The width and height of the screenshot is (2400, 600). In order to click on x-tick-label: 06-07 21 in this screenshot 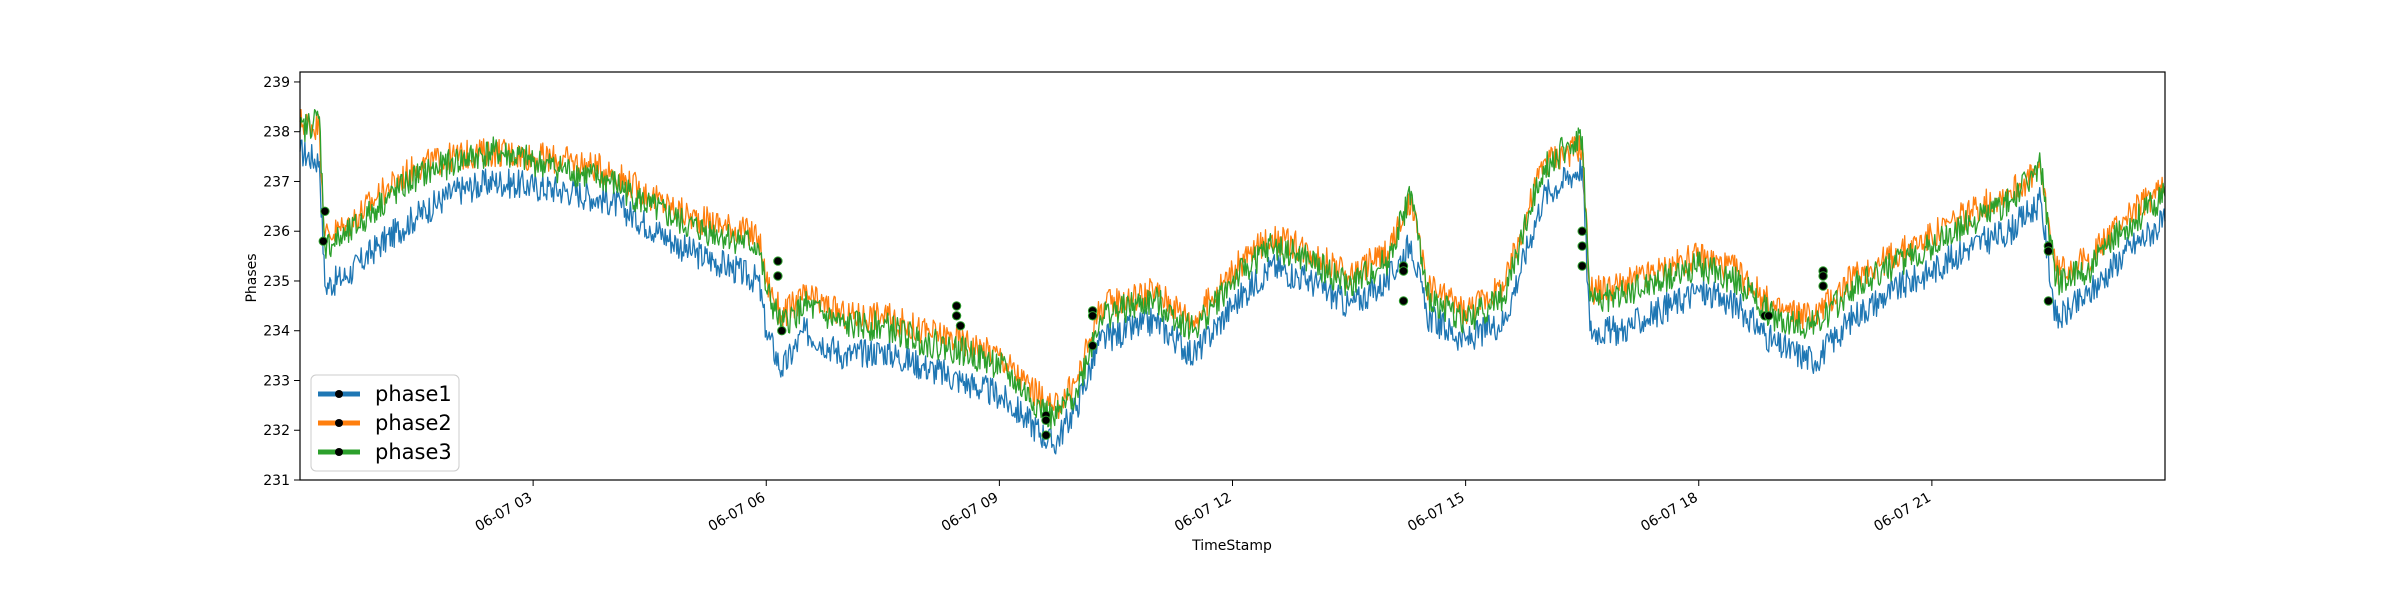, I will do `click(1902, 512)`.